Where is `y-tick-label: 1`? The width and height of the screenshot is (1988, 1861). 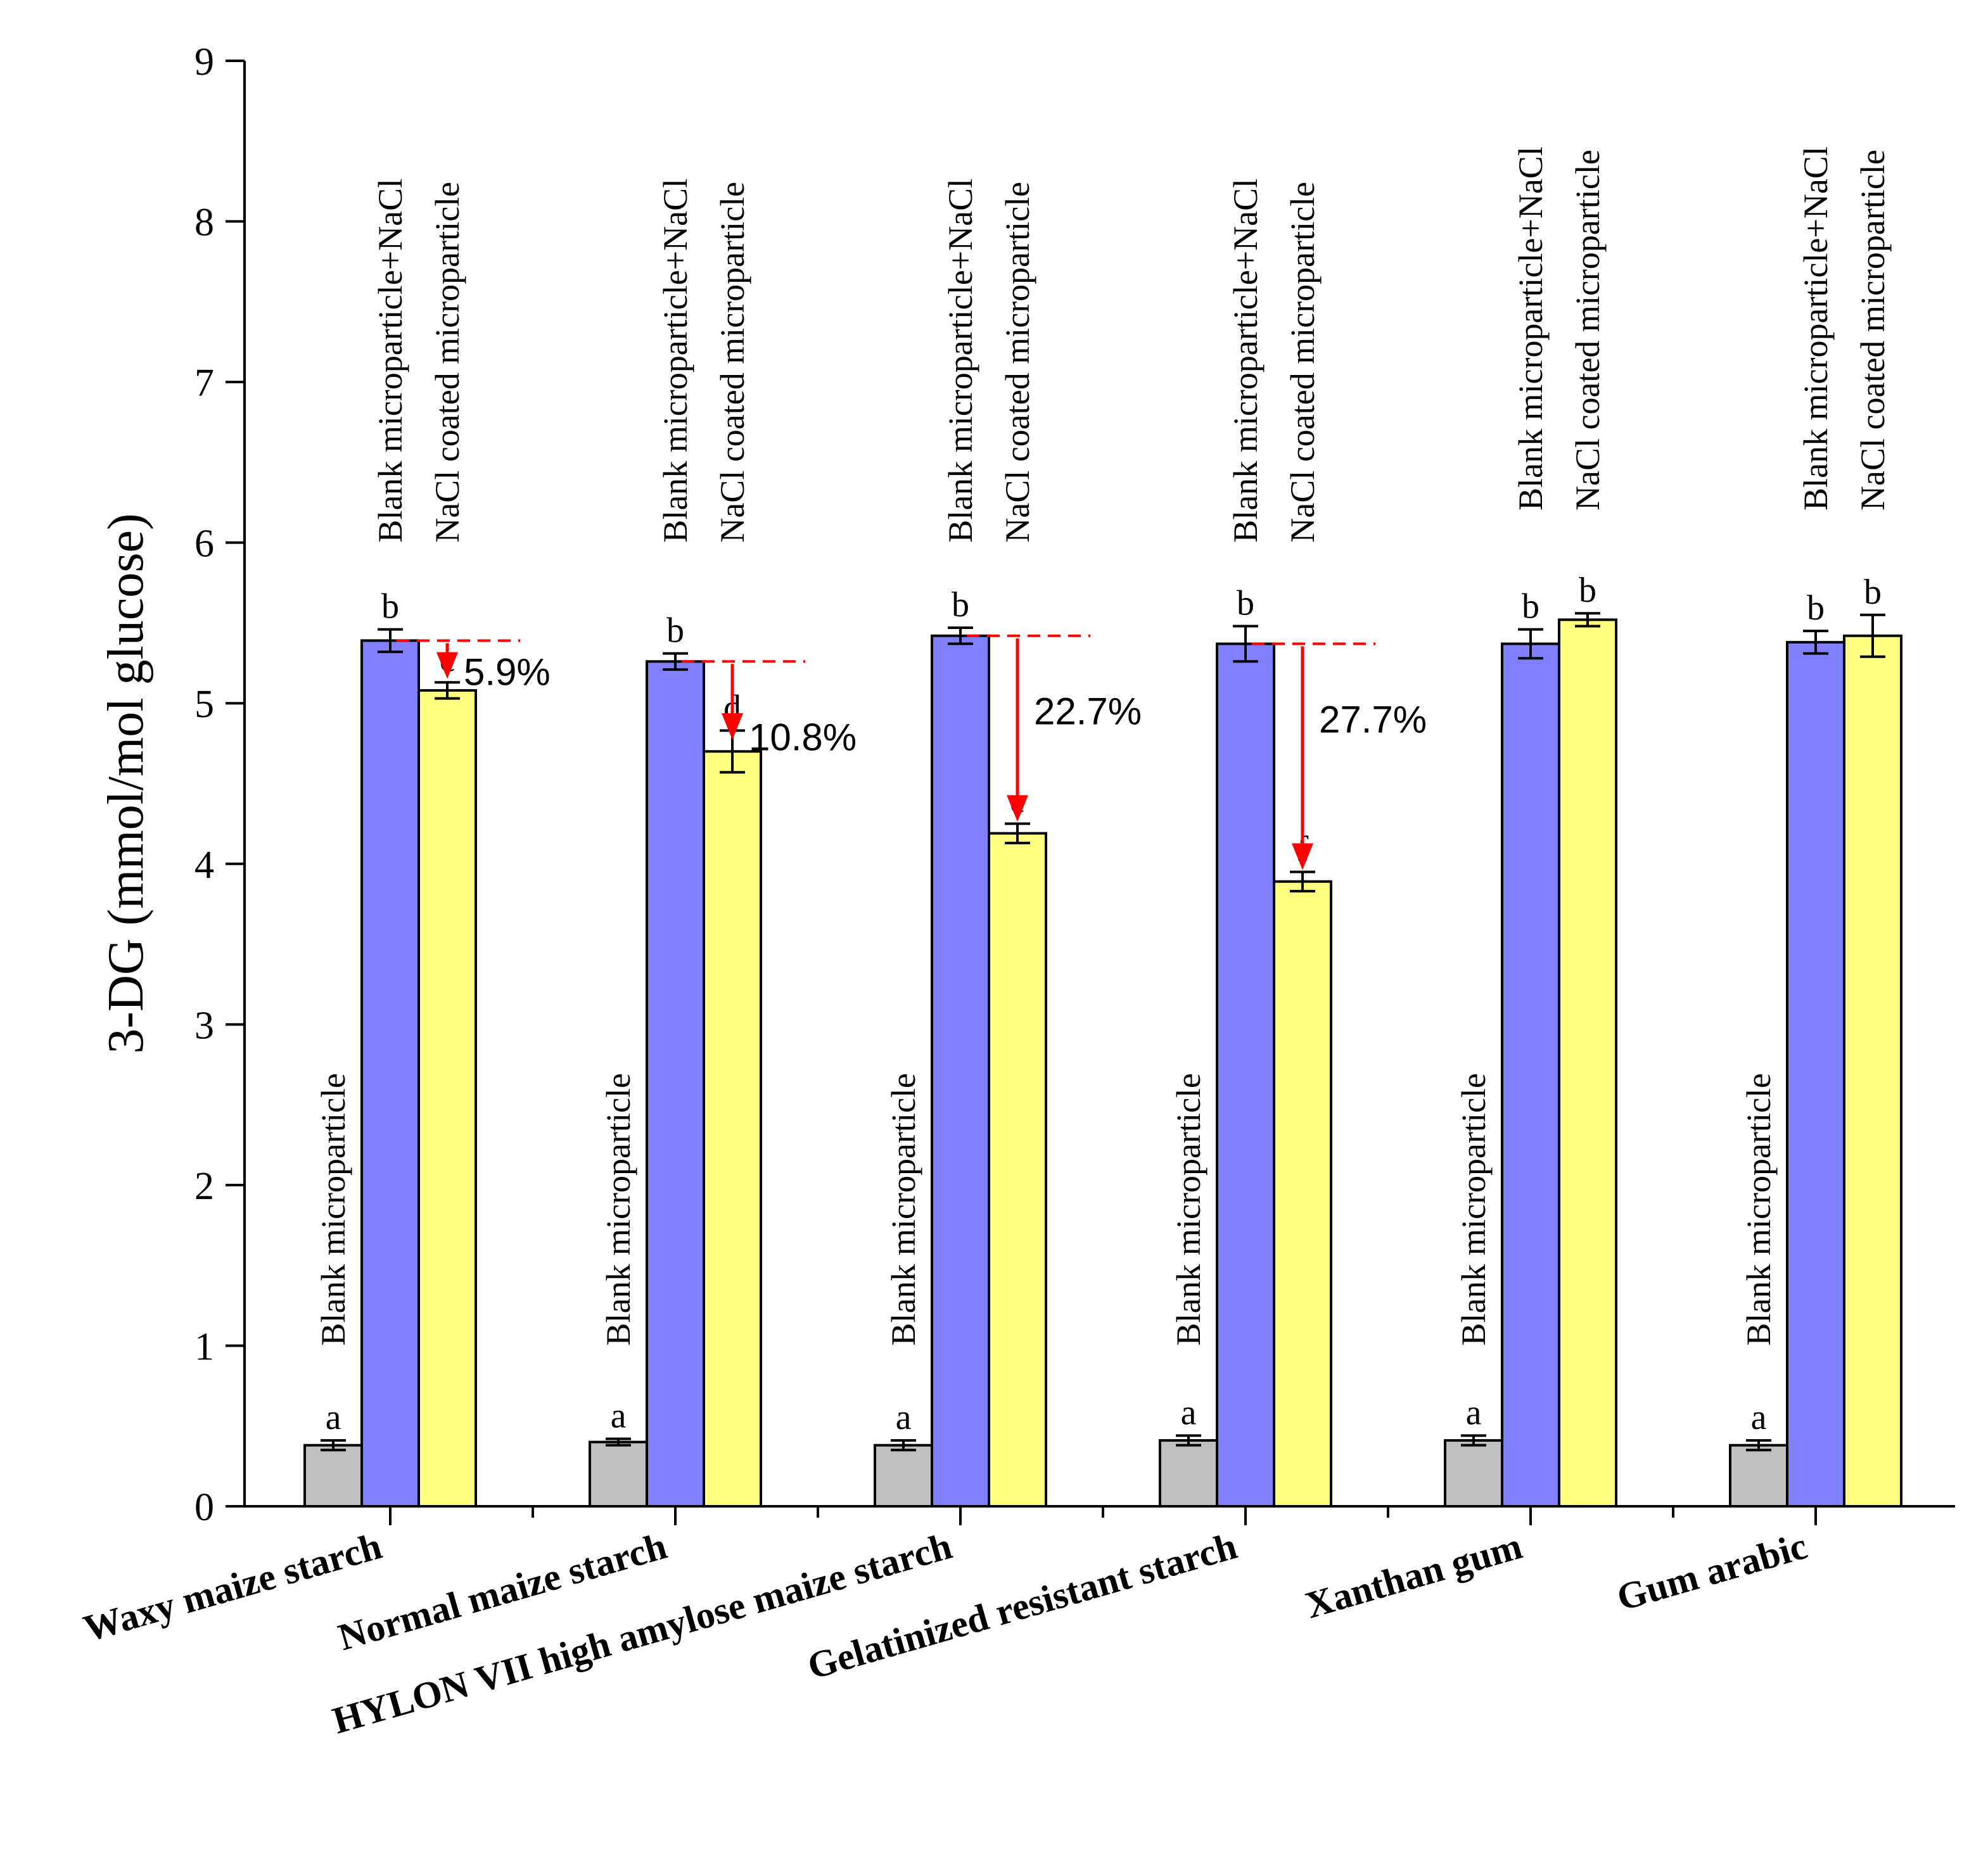 y-tick-label: 1 is located at coordinates (204, 1346).